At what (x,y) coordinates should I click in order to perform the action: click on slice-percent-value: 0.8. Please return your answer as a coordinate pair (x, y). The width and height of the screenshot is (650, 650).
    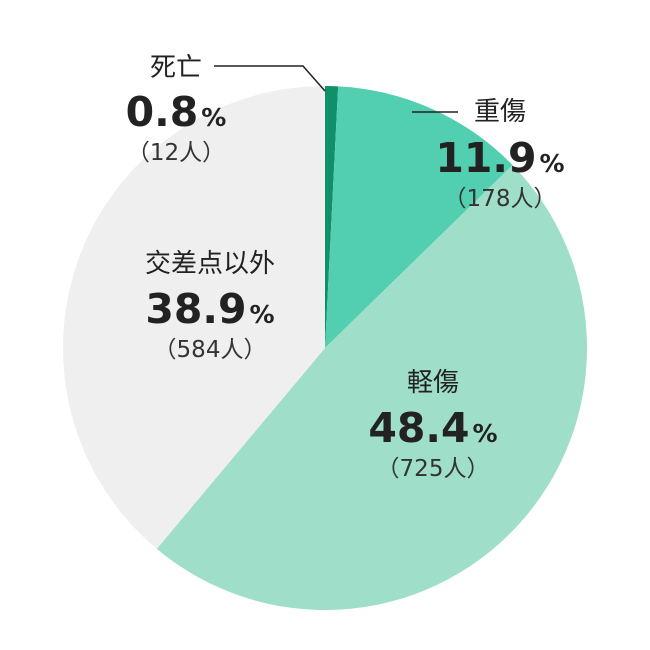
    Looking at the image, I should click on (162, 112).